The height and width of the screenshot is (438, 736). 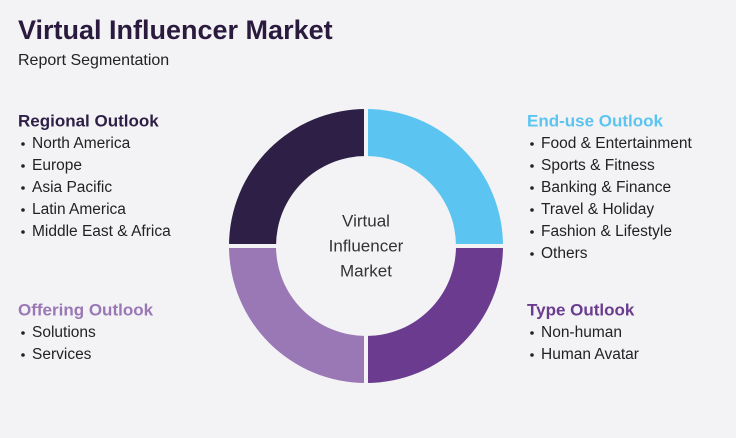 I want to click on section-heading: Regional Outlook, so click(x=88, y=120).